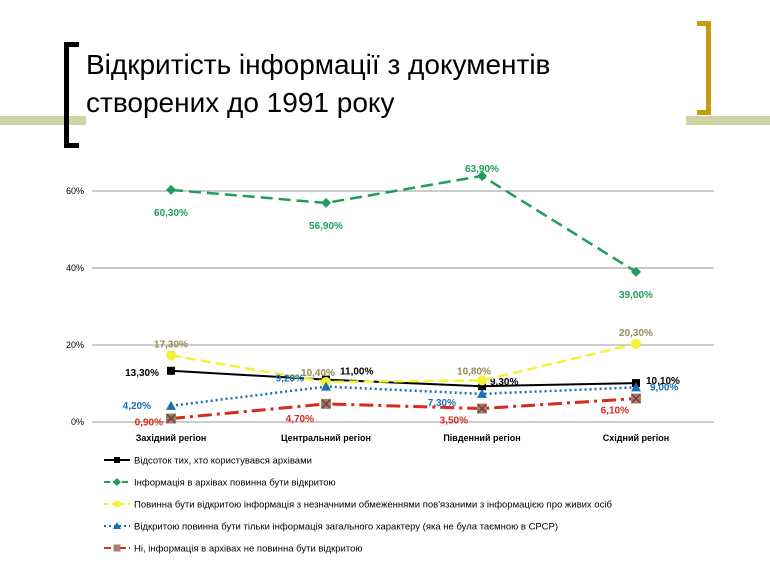  Describe the element at coordinates (171, 213) in the screenshot. I see `data-label: 60,30%` at that location.